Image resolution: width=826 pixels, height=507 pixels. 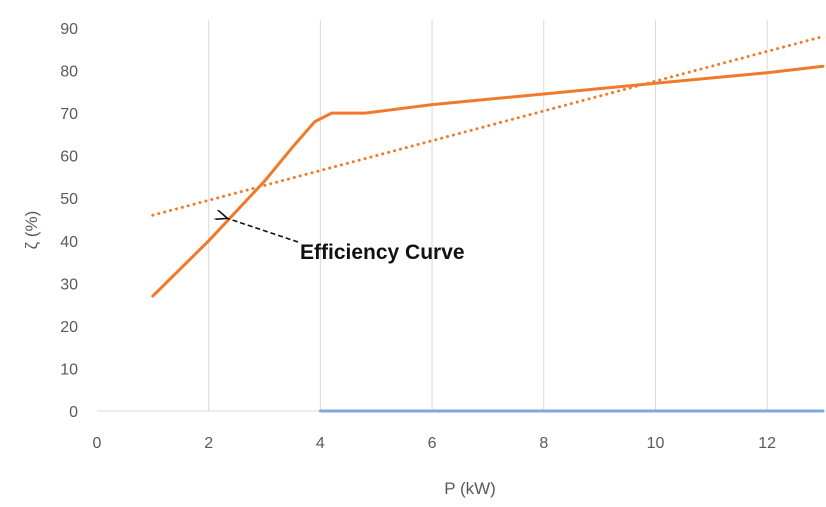 What do you see at coordinates (69, 114) in the screenshot?
I see `y-tick-label: 70` at bounding box center [69, 114].